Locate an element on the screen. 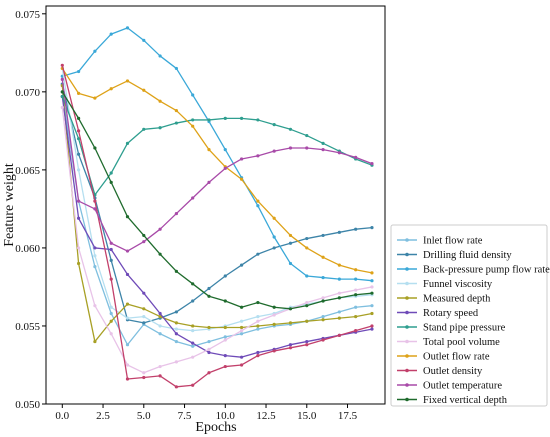 Image resolution: width=550 pixels, height=437 pixels. legend-label: Funnel viscosity is located at coordinates (458, 284).